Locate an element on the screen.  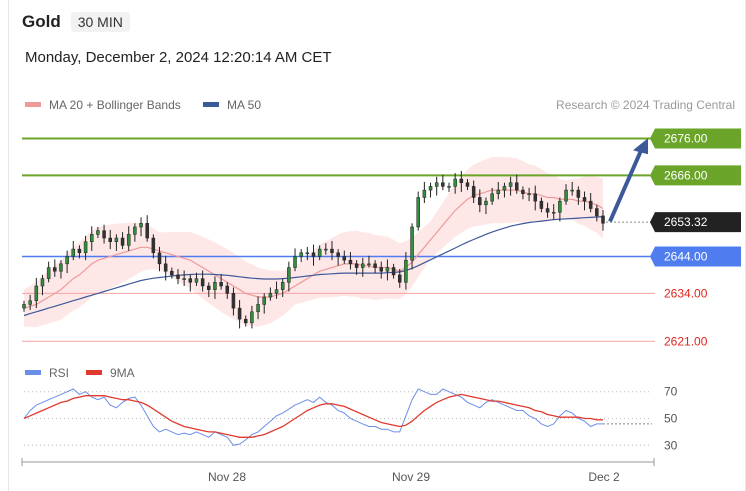
time-axis: Nov 28 Nov 29 Dec 2 is located at coordinates (338, 471).